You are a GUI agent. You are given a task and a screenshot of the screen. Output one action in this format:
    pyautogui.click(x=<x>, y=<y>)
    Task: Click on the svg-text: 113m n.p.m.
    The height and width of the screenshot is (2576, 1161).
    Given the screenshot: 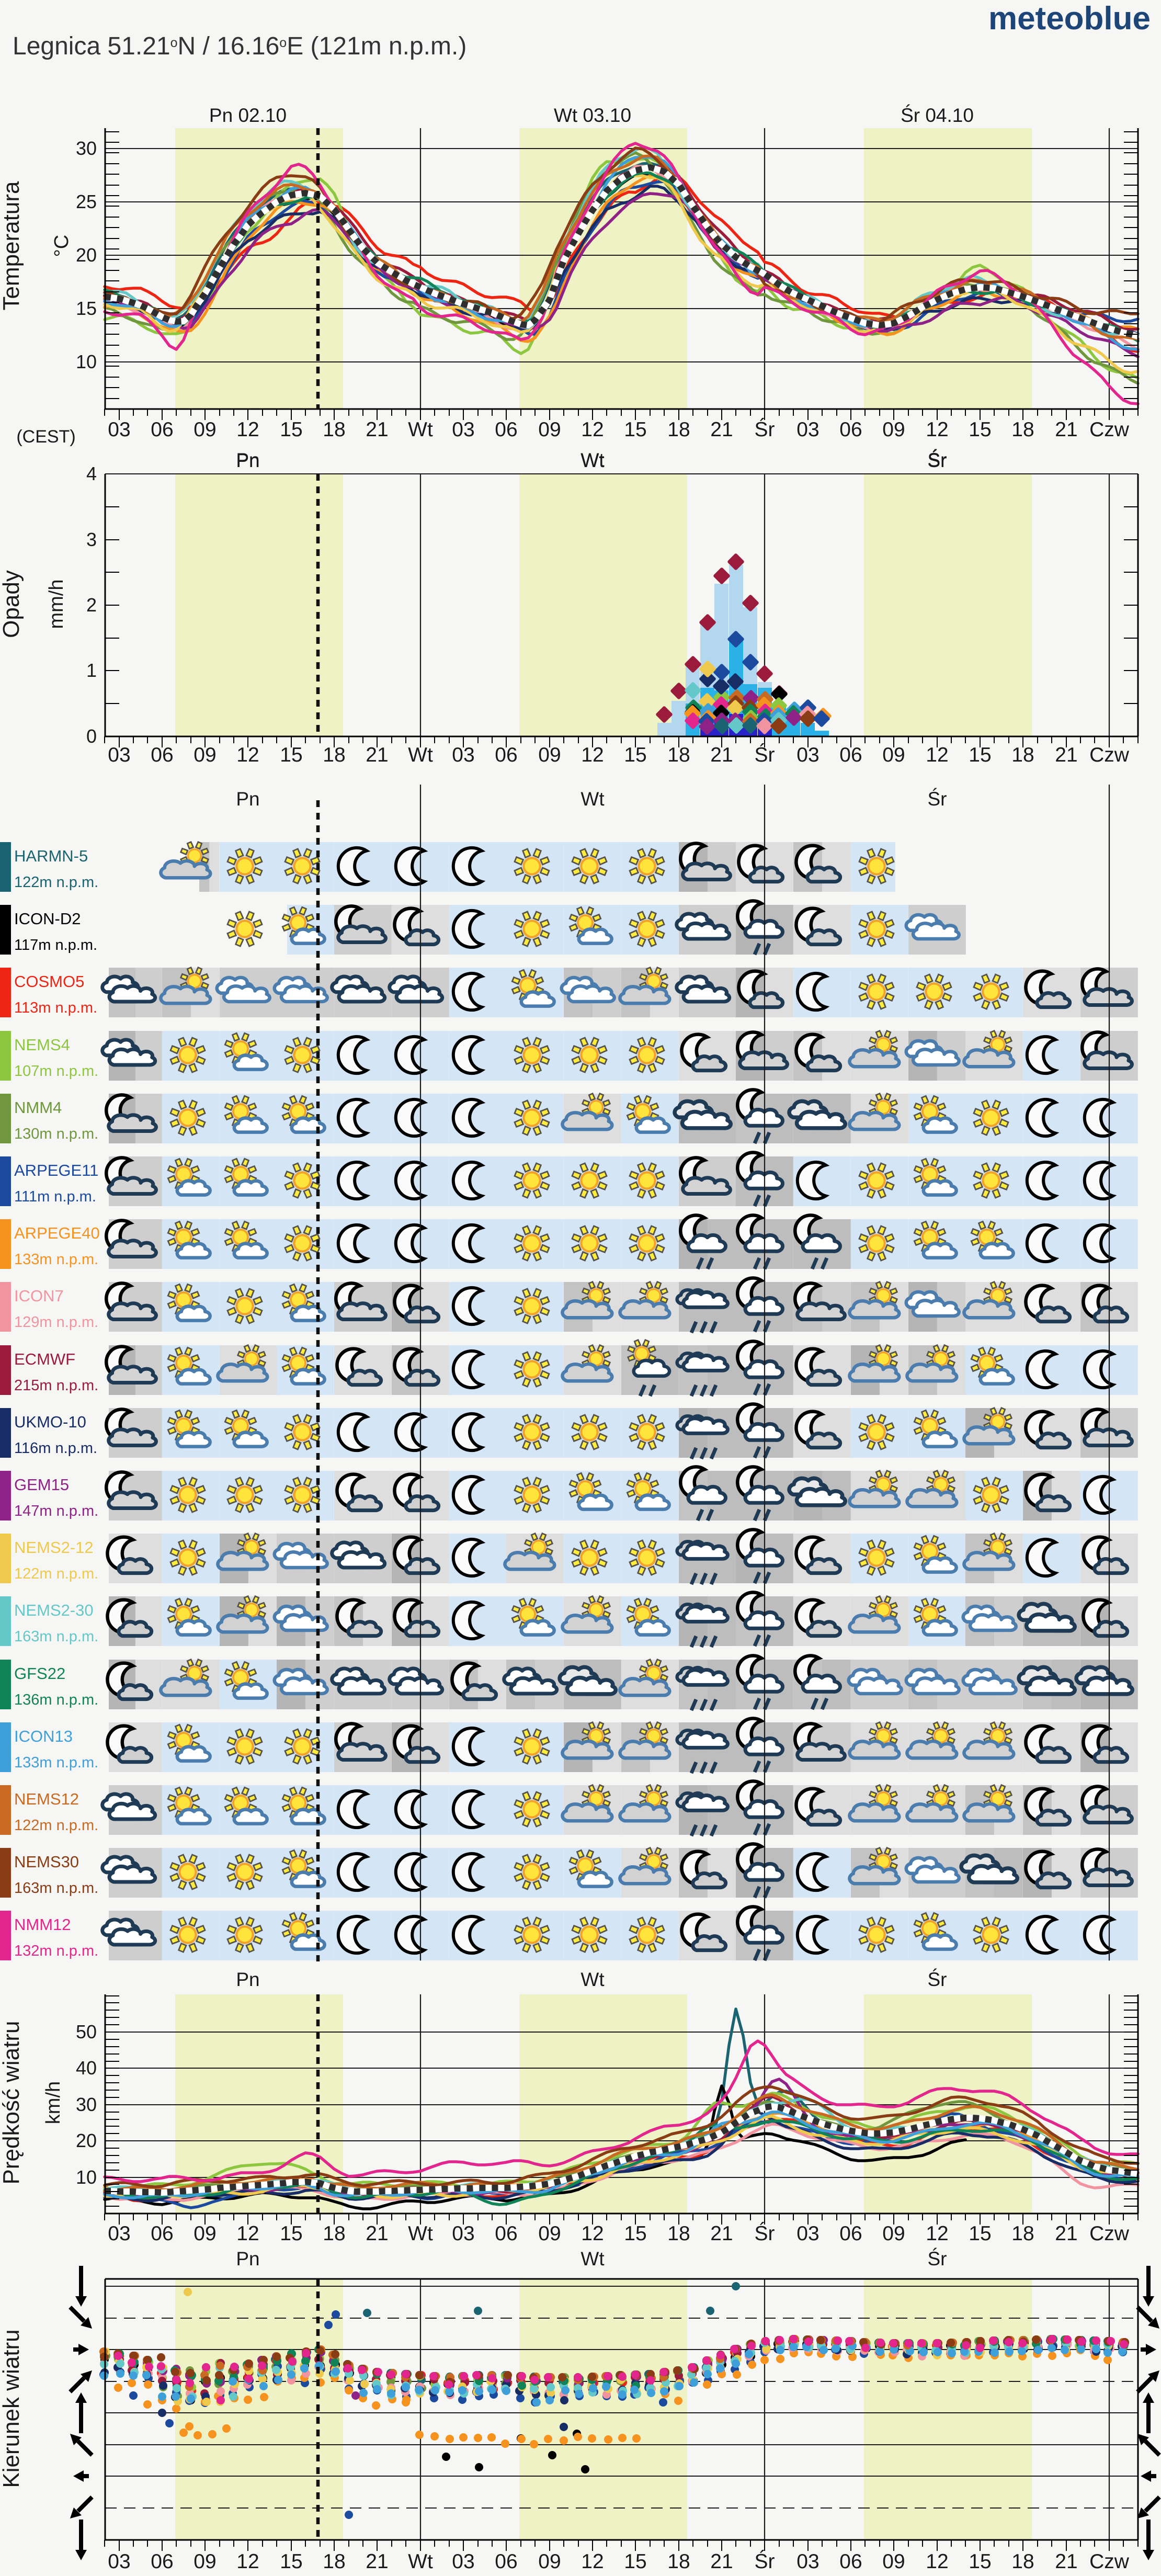 What is the action you would take?
    pyautogui.click(x=55, y=1008)
    